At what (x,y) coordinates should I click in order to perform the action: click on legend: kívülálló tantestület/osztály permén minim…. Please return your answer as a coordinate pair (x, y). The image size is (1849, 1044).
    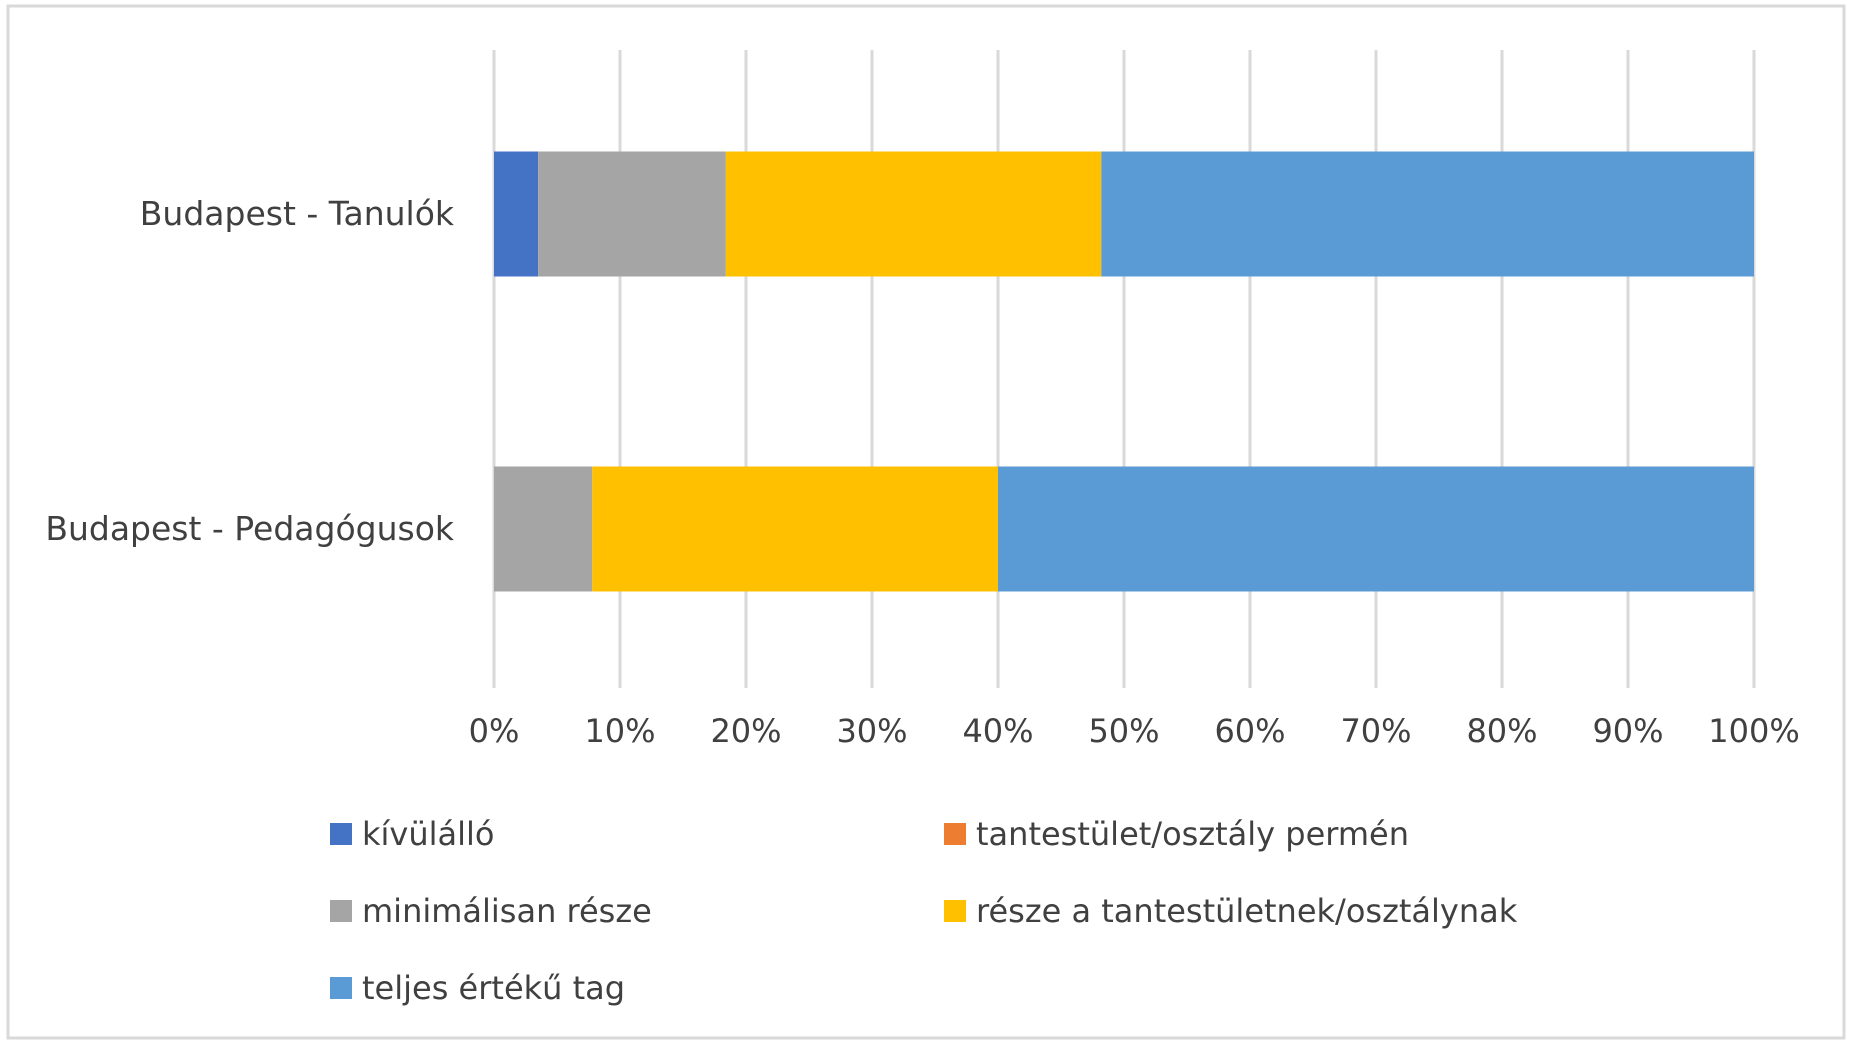
    Looking at the image, I should click on (924, 911).